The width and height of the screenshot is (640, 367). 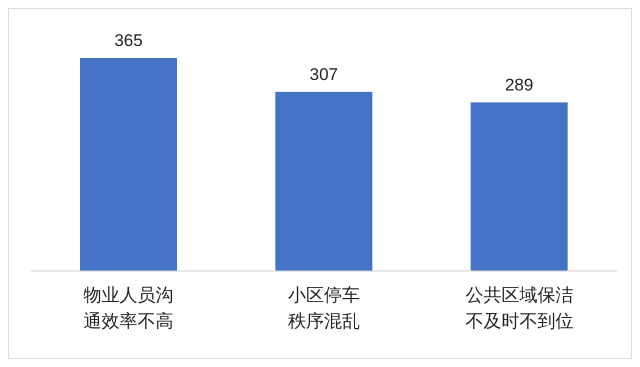 I want to click on x-tick-label: 公共区域保洁不及时不到位, so click(x=519, y=308).